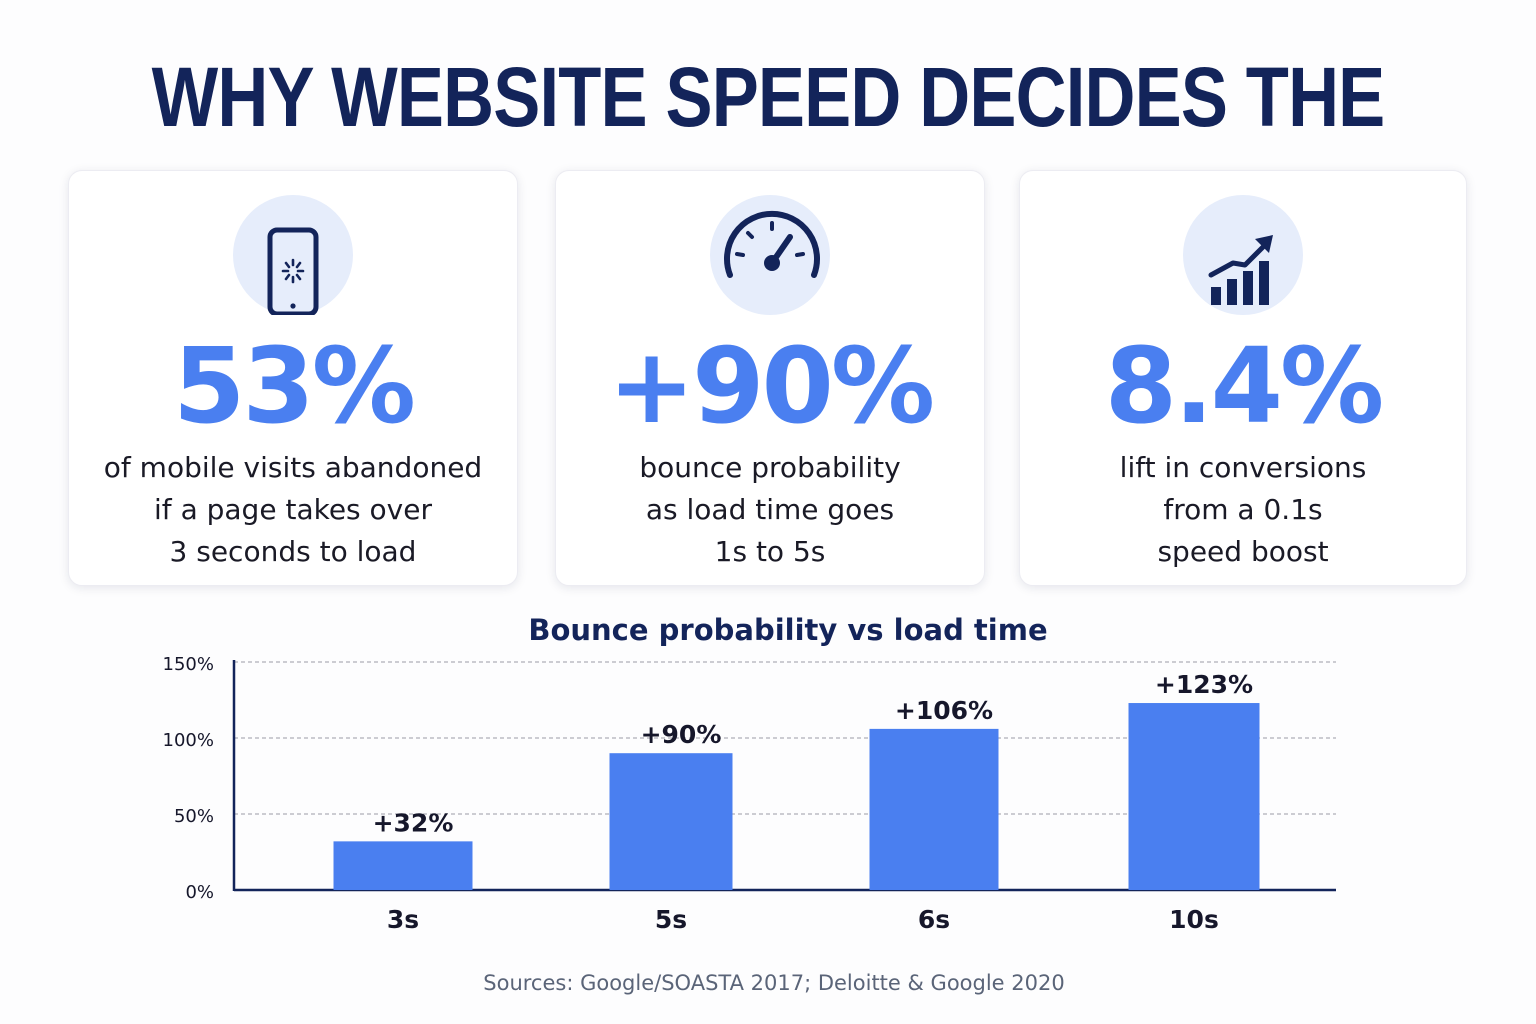  I want to click on chart-title: Bounce probability vs load time, so click(788, 630).